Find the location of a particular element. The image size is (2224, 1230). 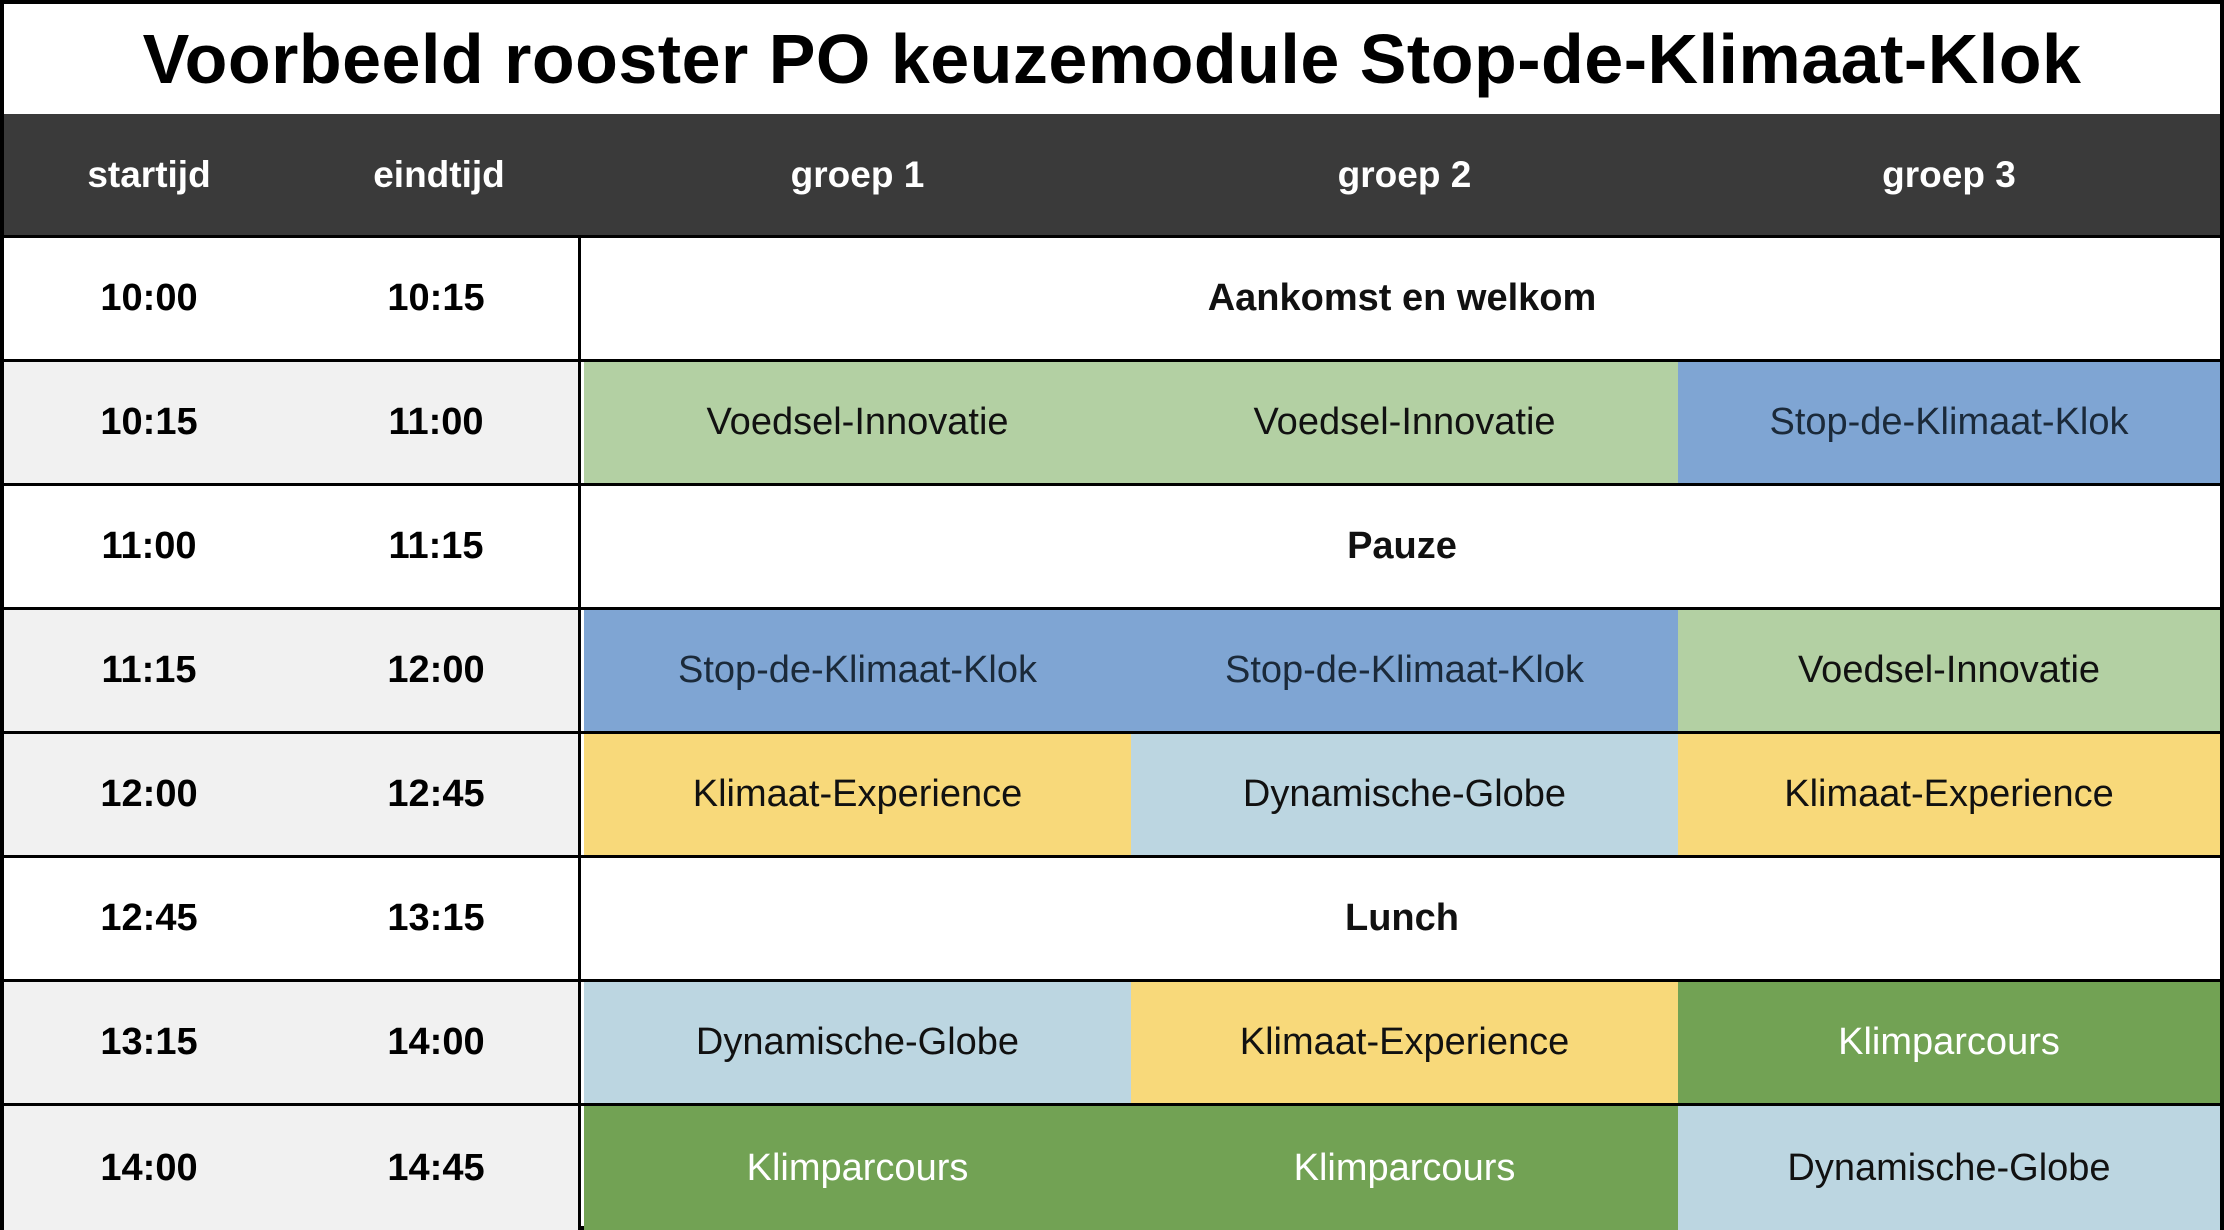

start-time-cell: 11:00 is located at coordinates (149, 546).